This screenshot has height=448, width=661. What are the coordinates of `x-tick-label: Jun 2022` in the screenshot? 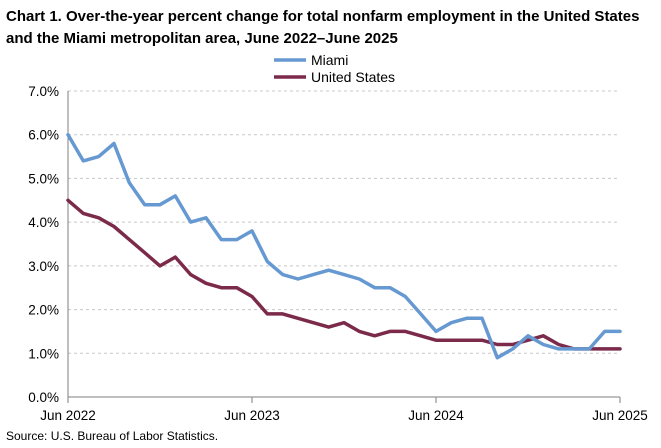 It's located at (68, 415).